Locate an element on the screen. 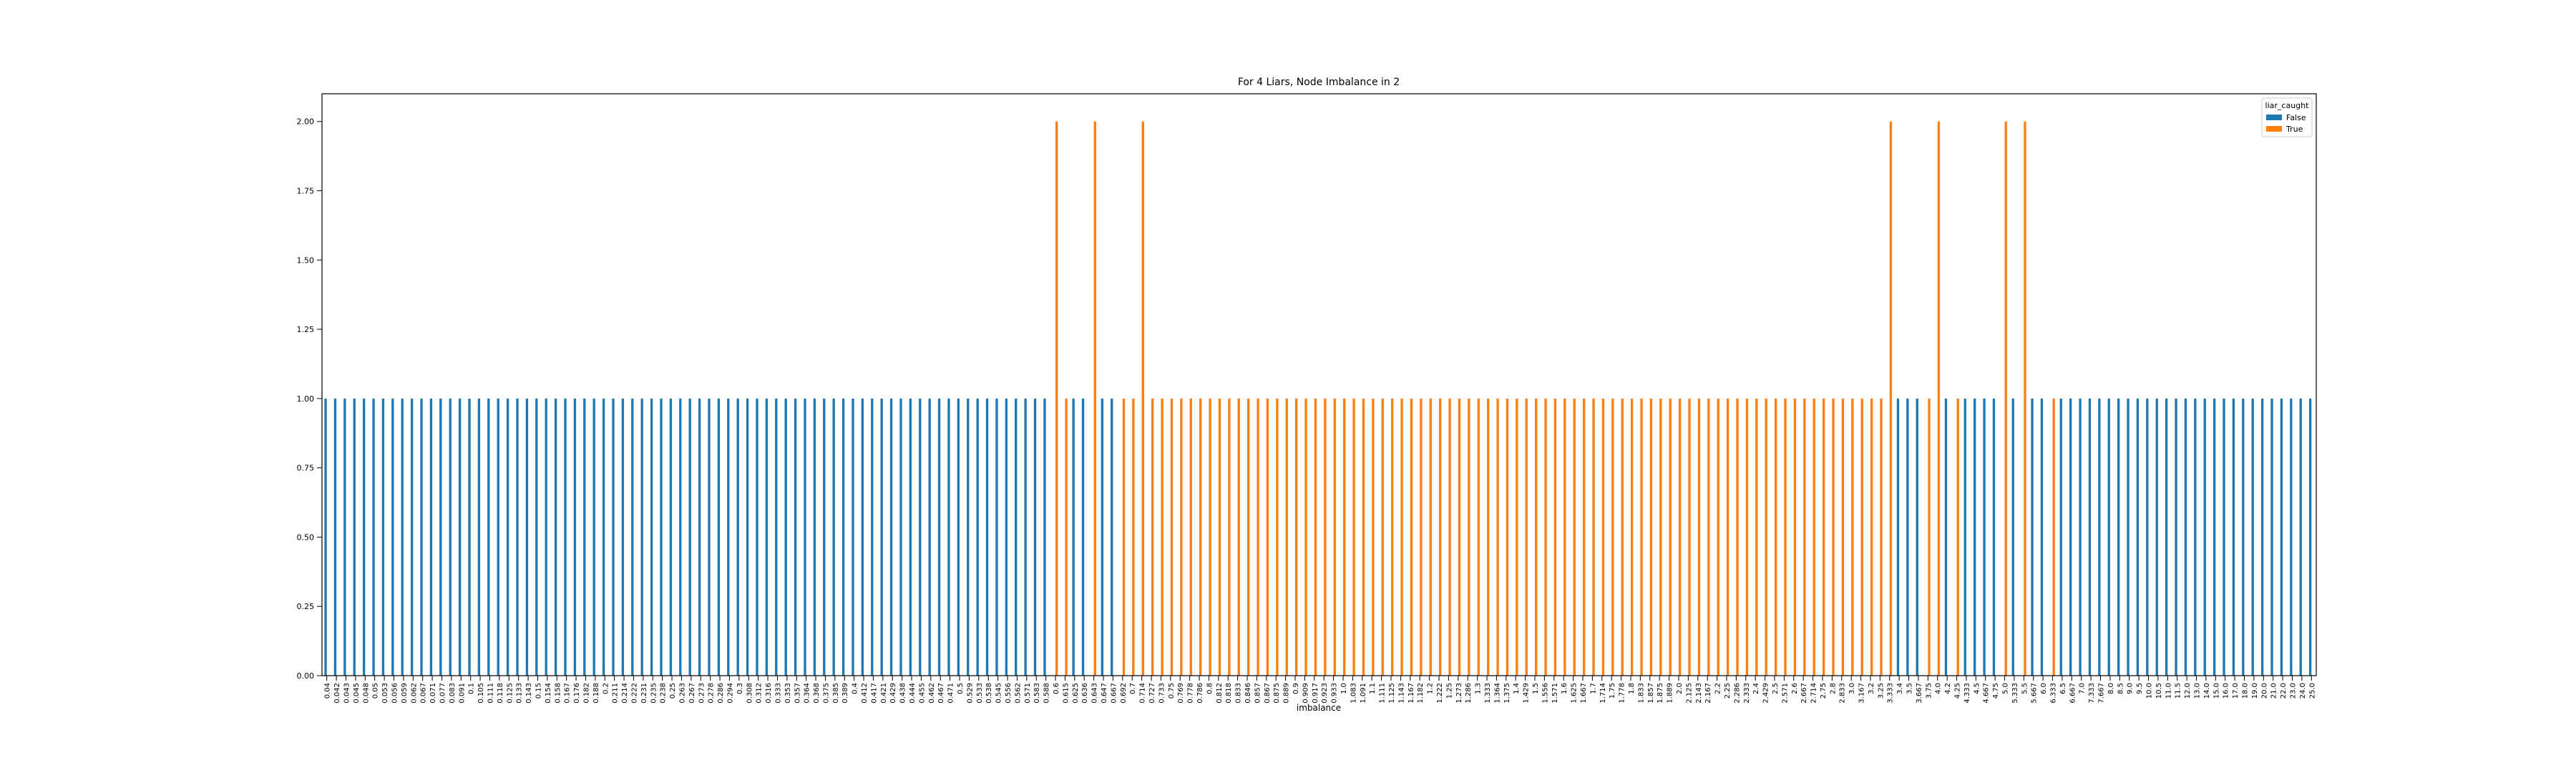 The height and width of the screenshot is (773, 2576). x-tick-label: 4.75 is located at coordinates (1996, 691).